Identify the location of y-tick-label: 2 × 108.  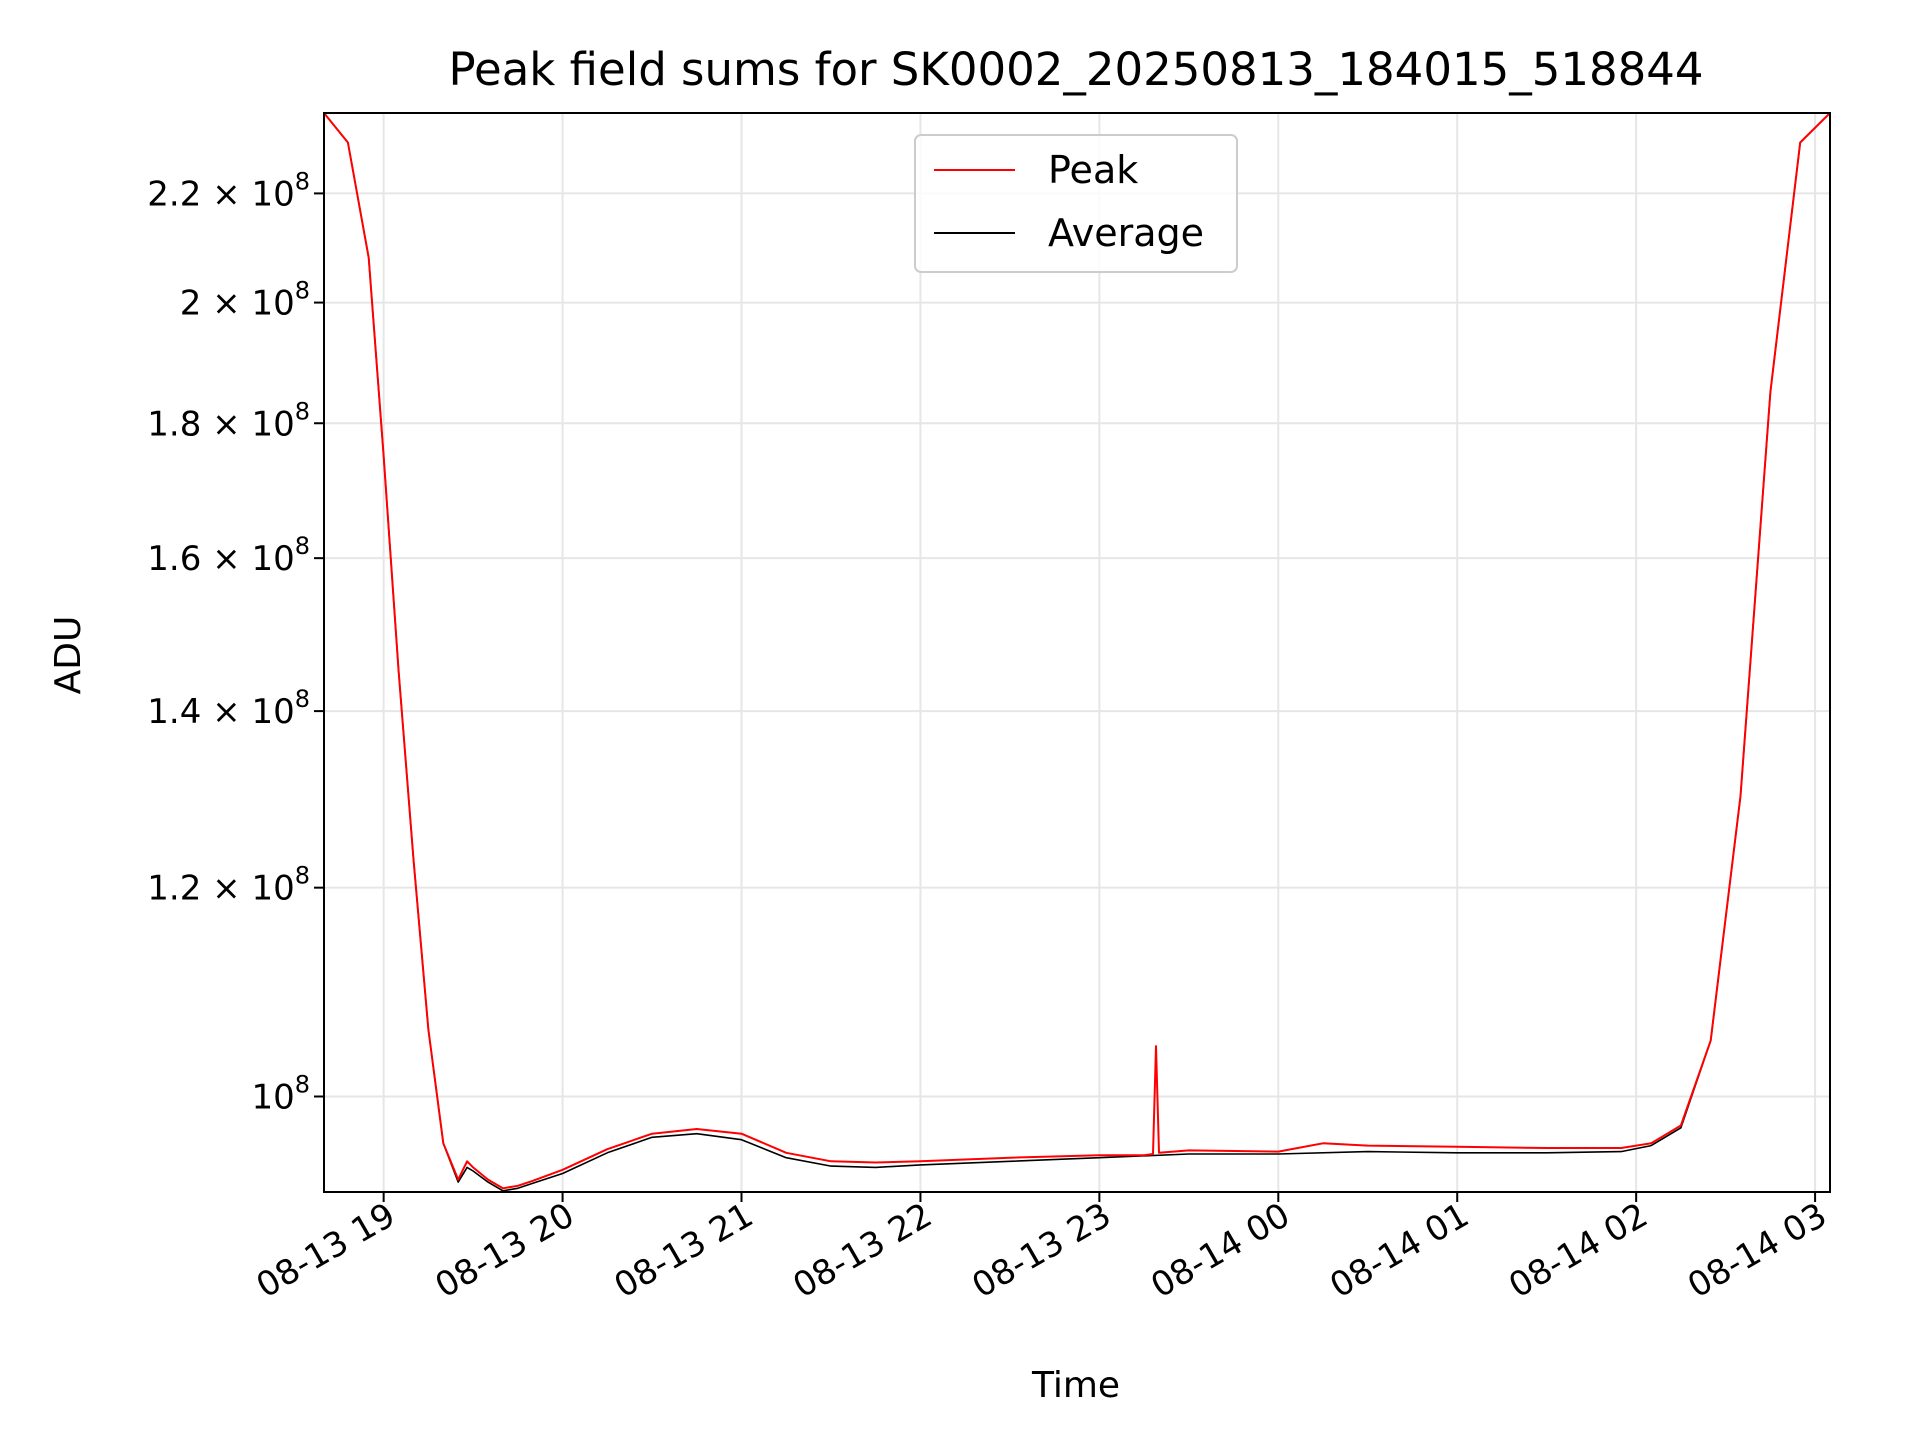
(245, 300).